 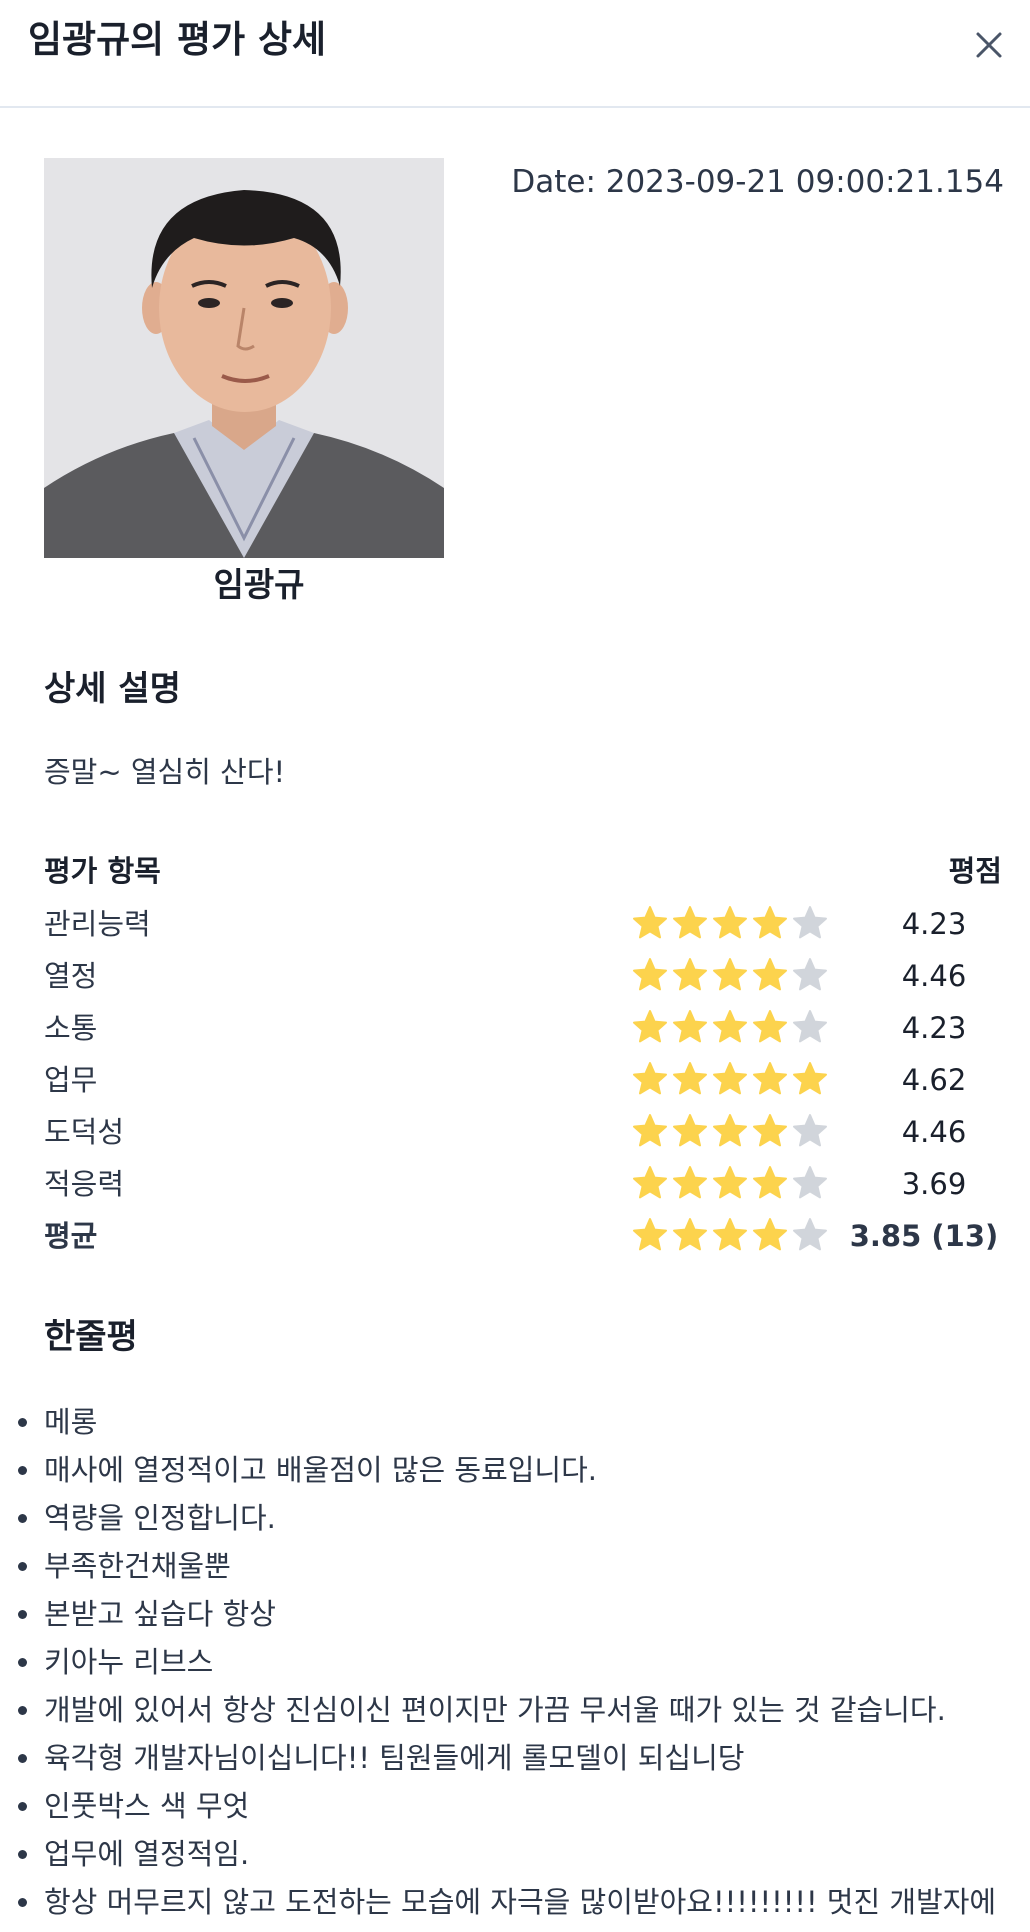 What do you see at coordinates (516, 1758) in the screenshot?
I see `comment-item: 육각형 개발자님이십니다!! 팀원들에게 롤모델이 되십니당` at bounding box center [516, 1758].